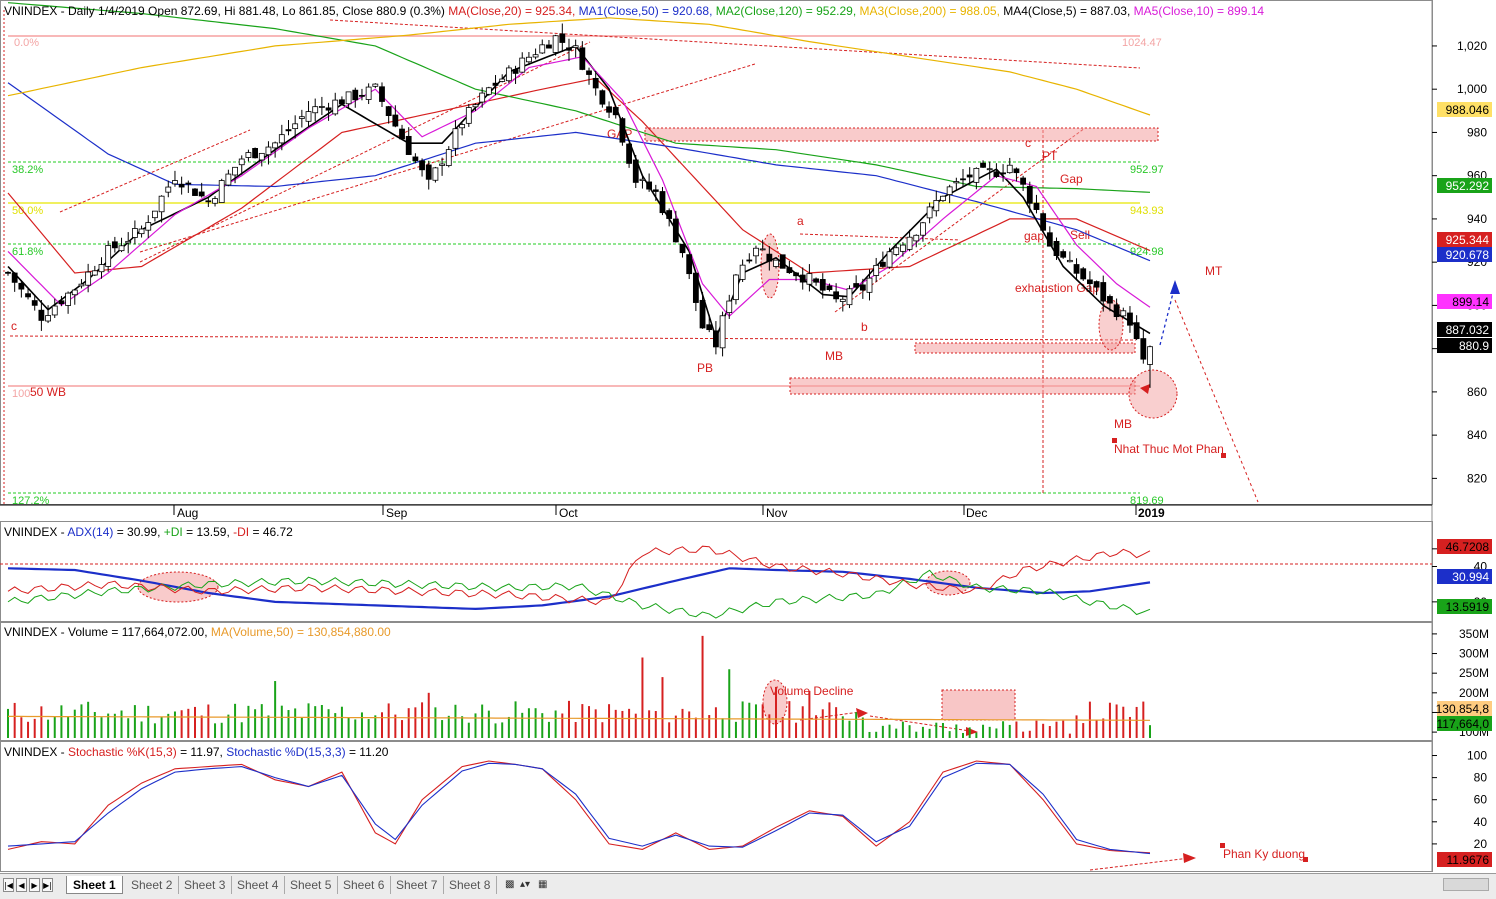 The height and width of the screenshot is (899, 1496). Describe the element at coordinates (21, 885) in the screenshot. I see `prev-sheet-button: ◀` at that location.